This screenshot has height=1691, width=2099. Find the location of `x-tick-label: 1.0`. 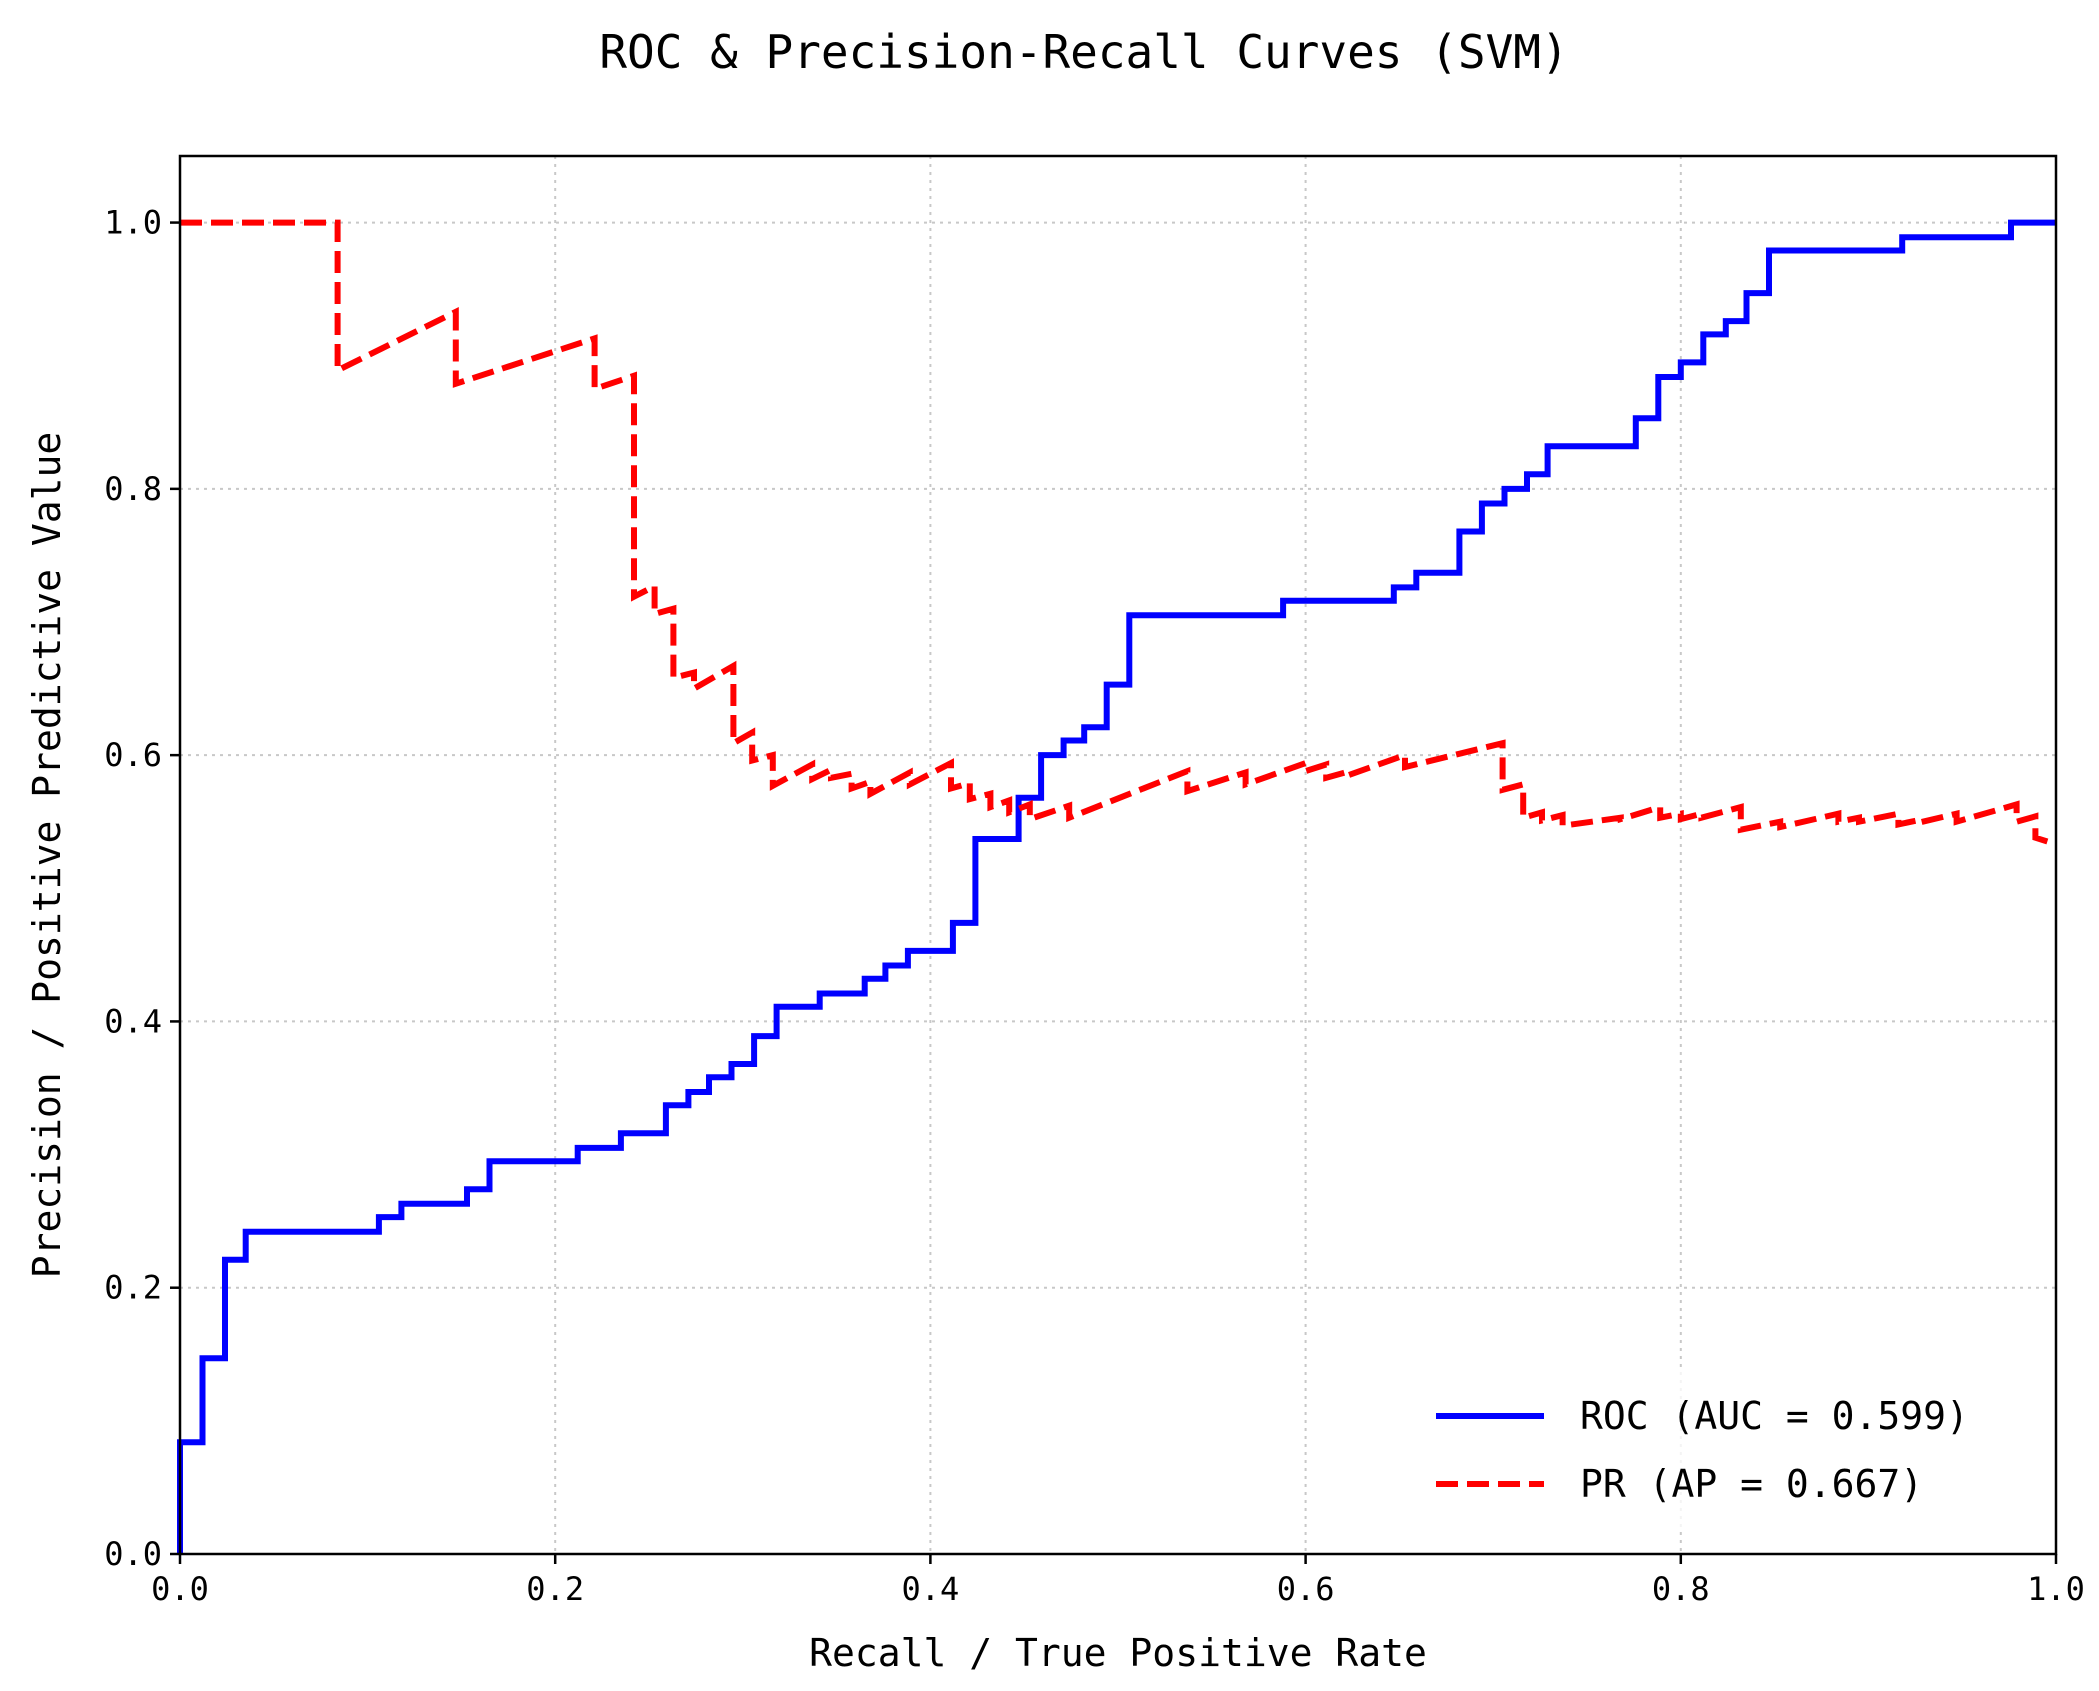

x-tick-label: 1.0 is located at coordinates (2056, 1589).